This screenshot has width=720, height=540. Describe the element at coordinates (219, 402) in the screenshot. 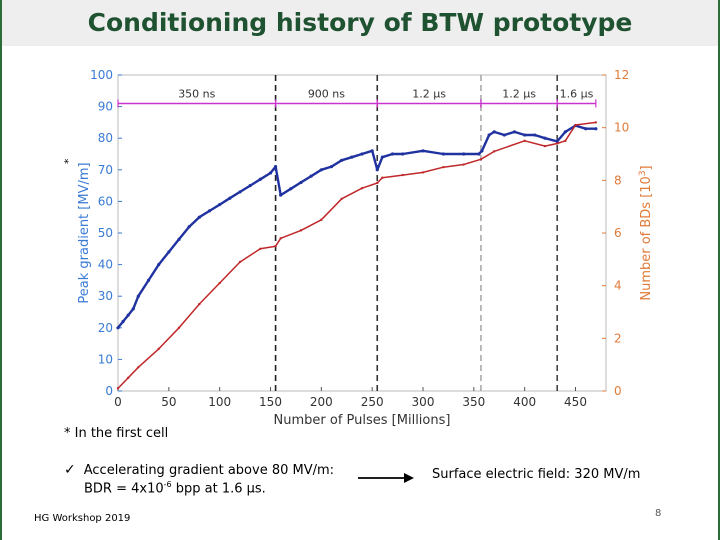

I see `x-tick-label: 100` at that location.